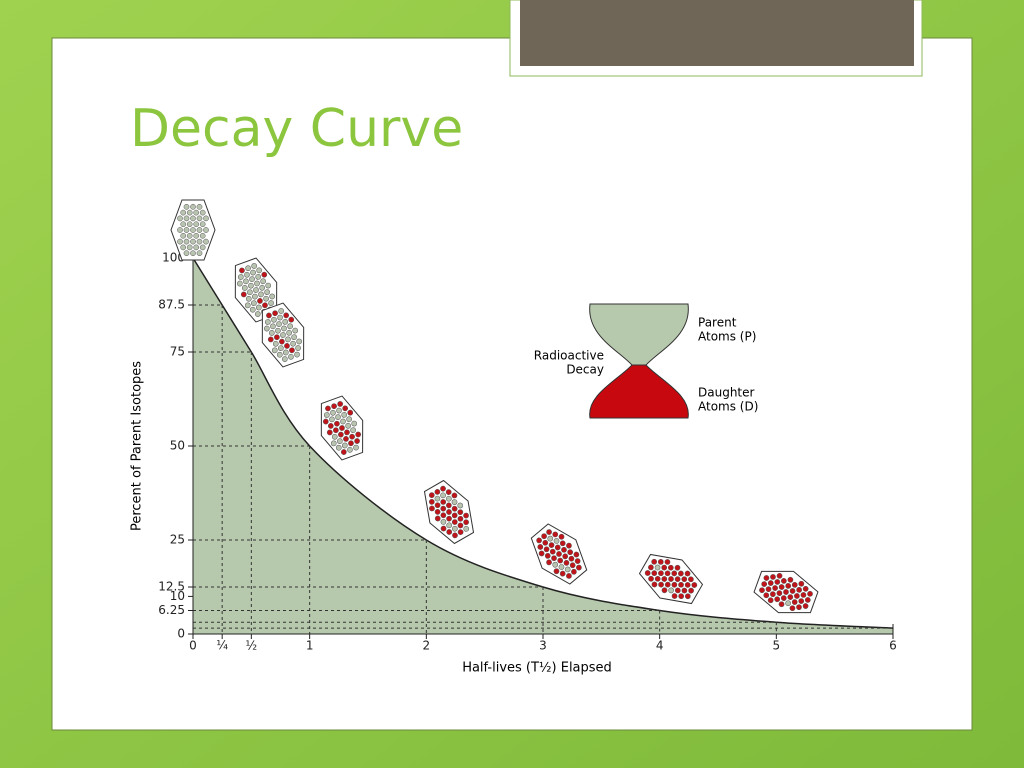 The height and width of the screenshot is (768, 1024). What do you see at coordinates (177, 540) in the screenshot?
I see `y-tick-label: 25` at bounding box center [177, 540].